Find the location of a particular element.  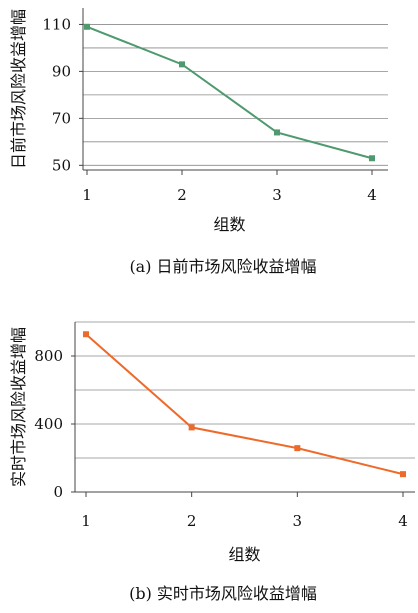

x-ticks-b: 1 2 3 4 is located at coordinates (244, 511).